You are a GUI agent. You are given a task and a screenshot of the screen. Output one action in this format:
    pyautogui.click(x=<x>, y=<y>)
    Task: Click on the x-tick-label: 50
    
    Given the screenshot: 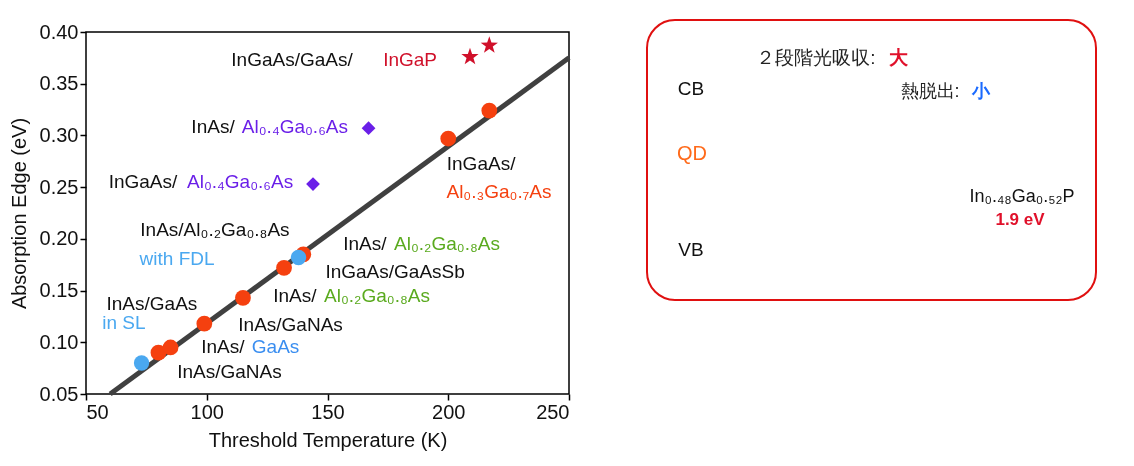 What is the action you would take?
    pyautogui.click(x=97, y=411)
    